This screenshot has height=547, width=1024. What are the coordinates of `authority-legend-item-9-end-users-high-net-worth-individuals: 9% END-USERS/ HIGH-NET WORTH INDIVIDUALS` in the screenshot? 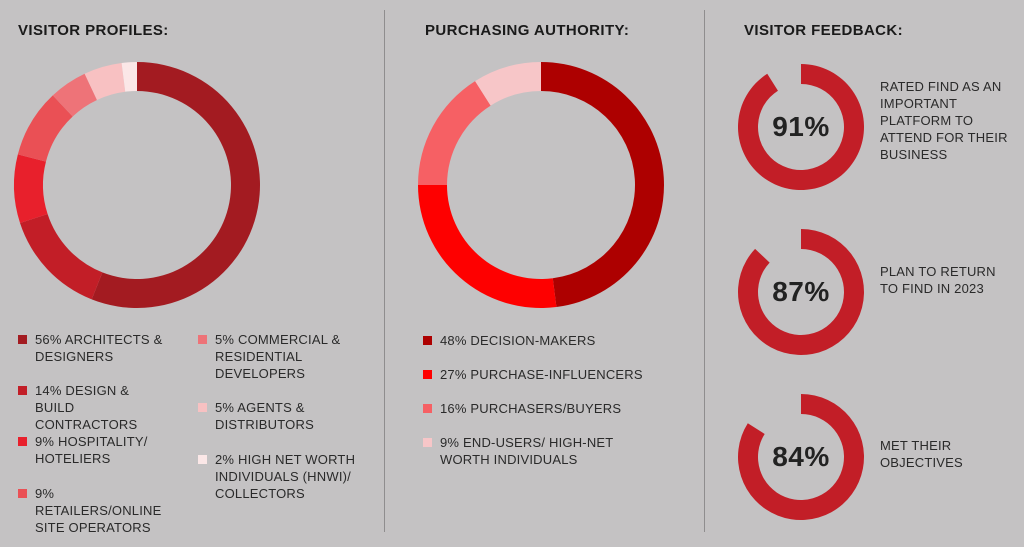 It's located at (538, 451).